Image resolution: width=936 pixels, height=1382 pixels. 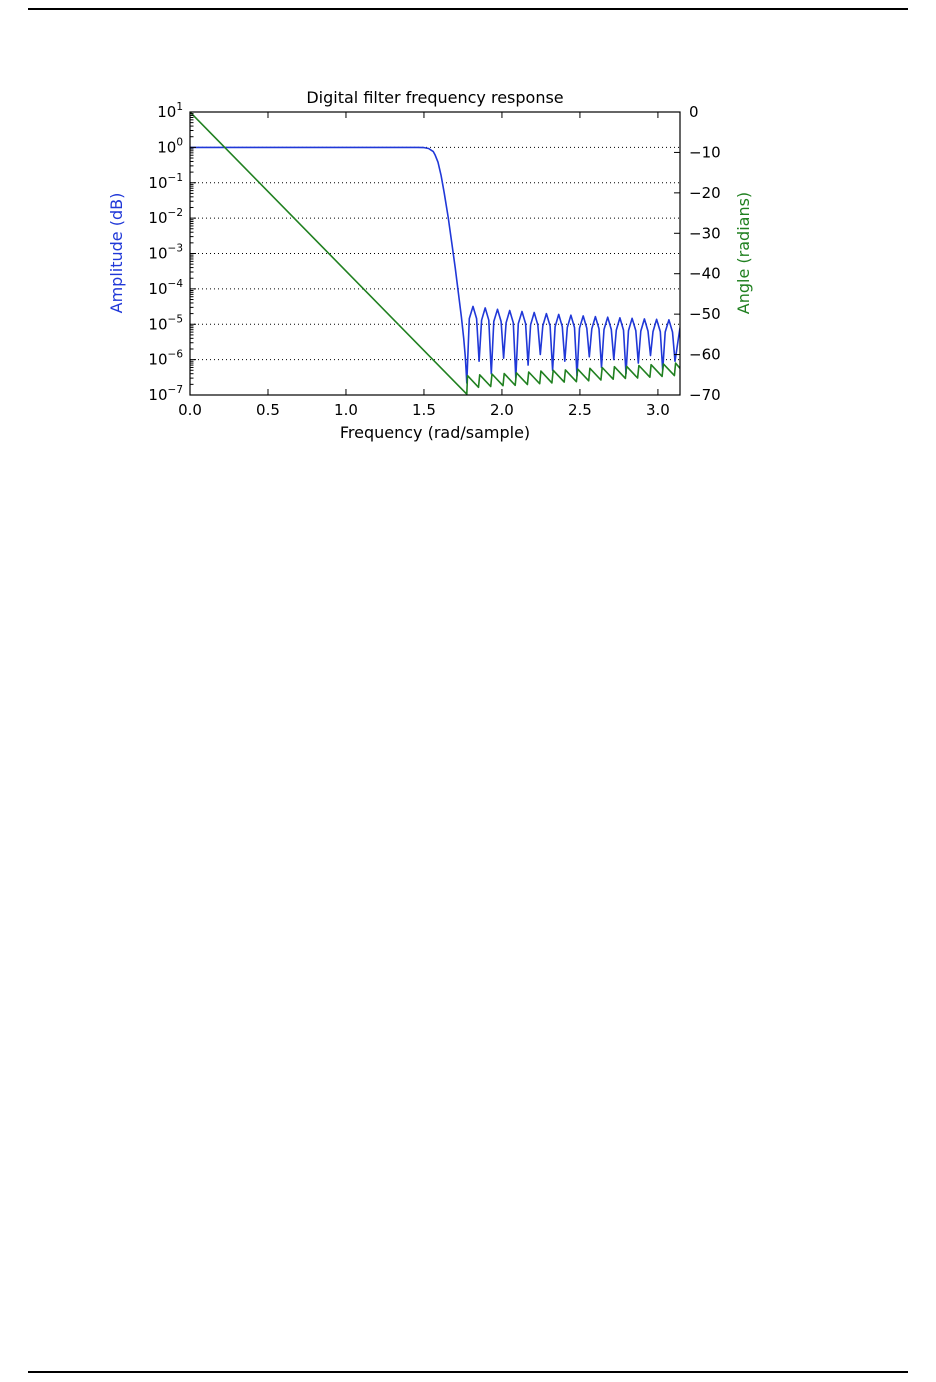 I want to click on phase-series, so click(x=435, y=253).